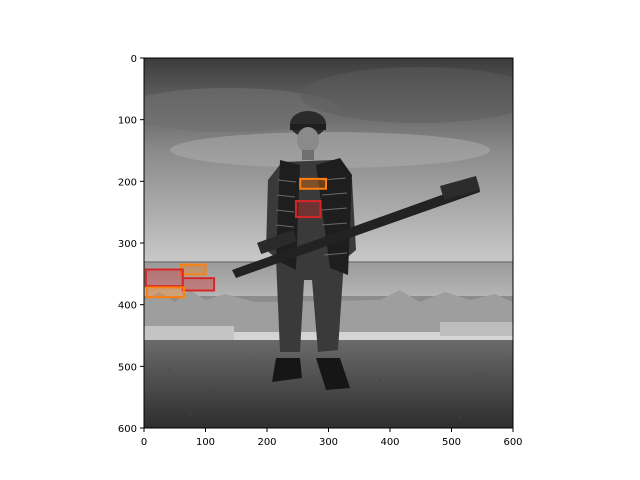  I want to click on x-tick-label: 300, so click(328, 442).